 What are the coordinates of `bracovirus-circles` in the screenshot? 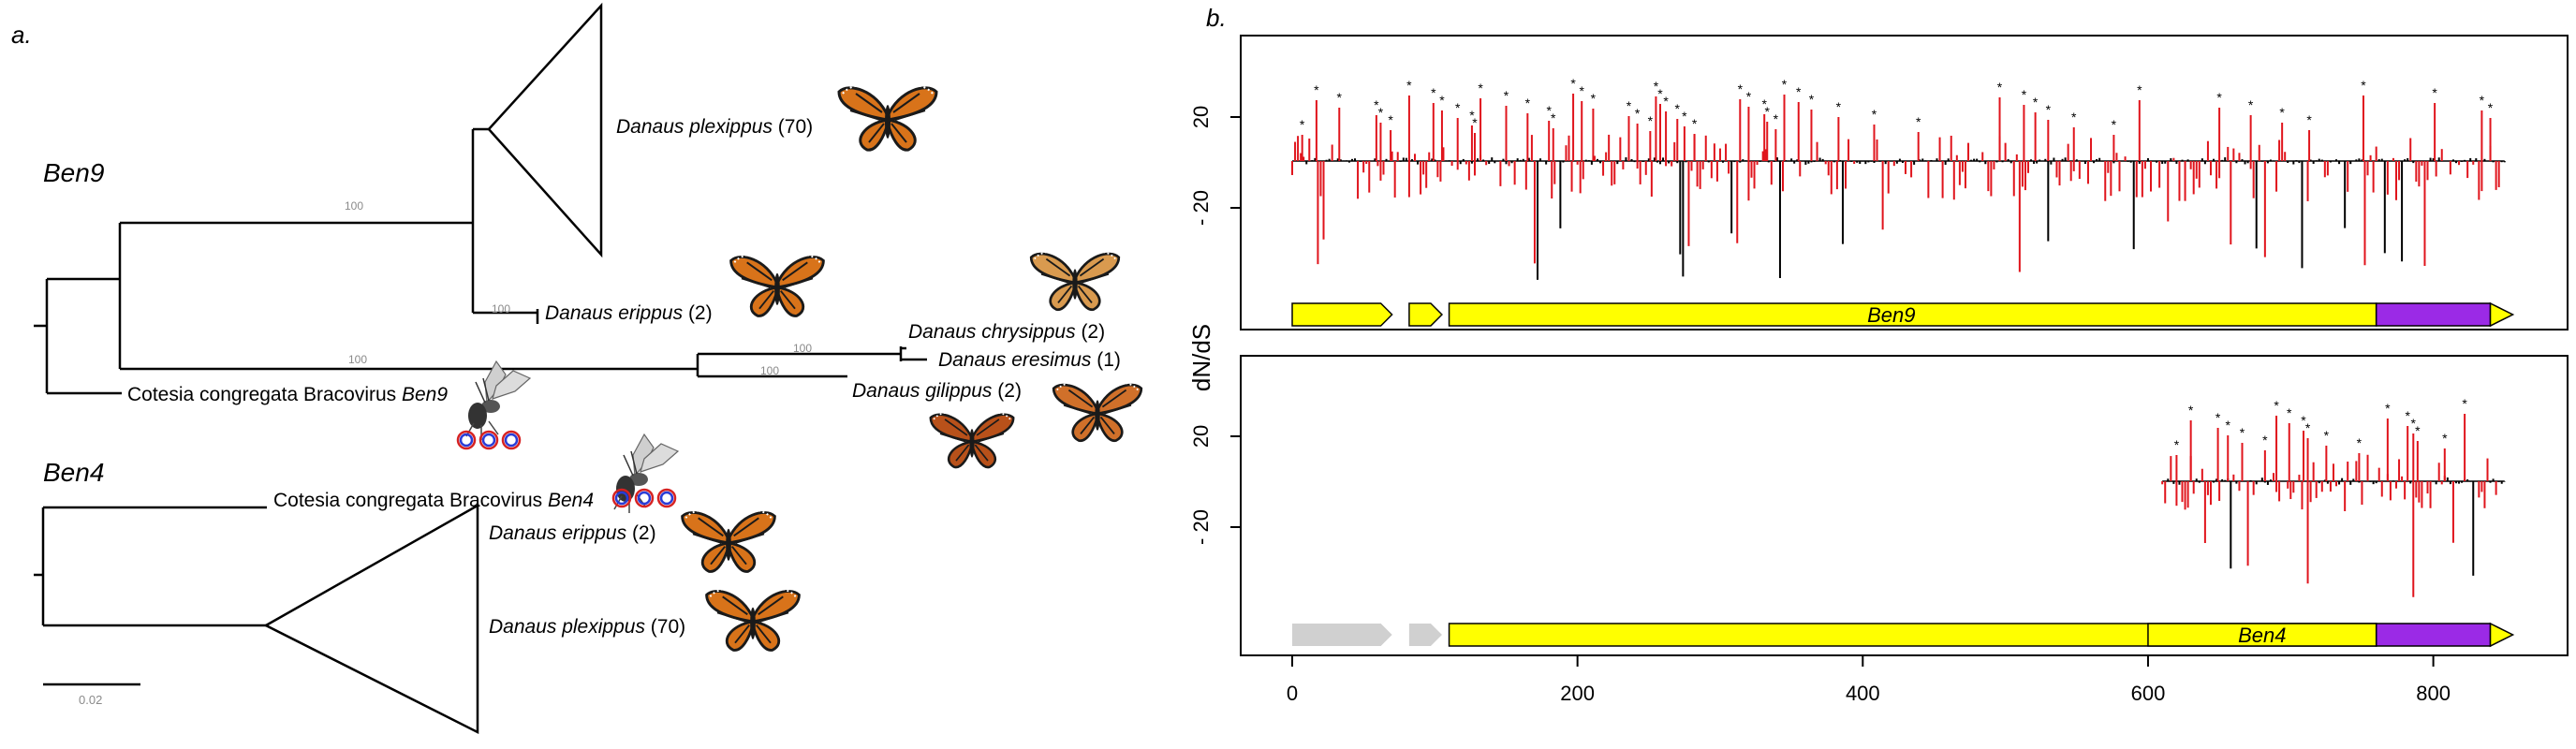 It's located at (566, 469).